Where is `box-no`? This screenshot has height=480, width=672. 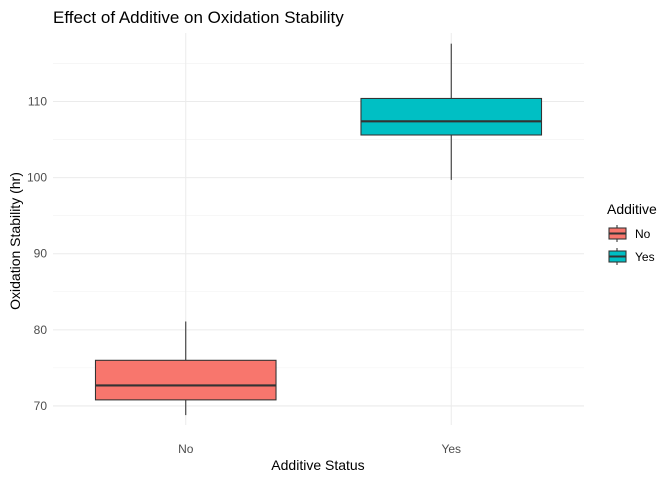 box-no is located at coordinates (185, 368).